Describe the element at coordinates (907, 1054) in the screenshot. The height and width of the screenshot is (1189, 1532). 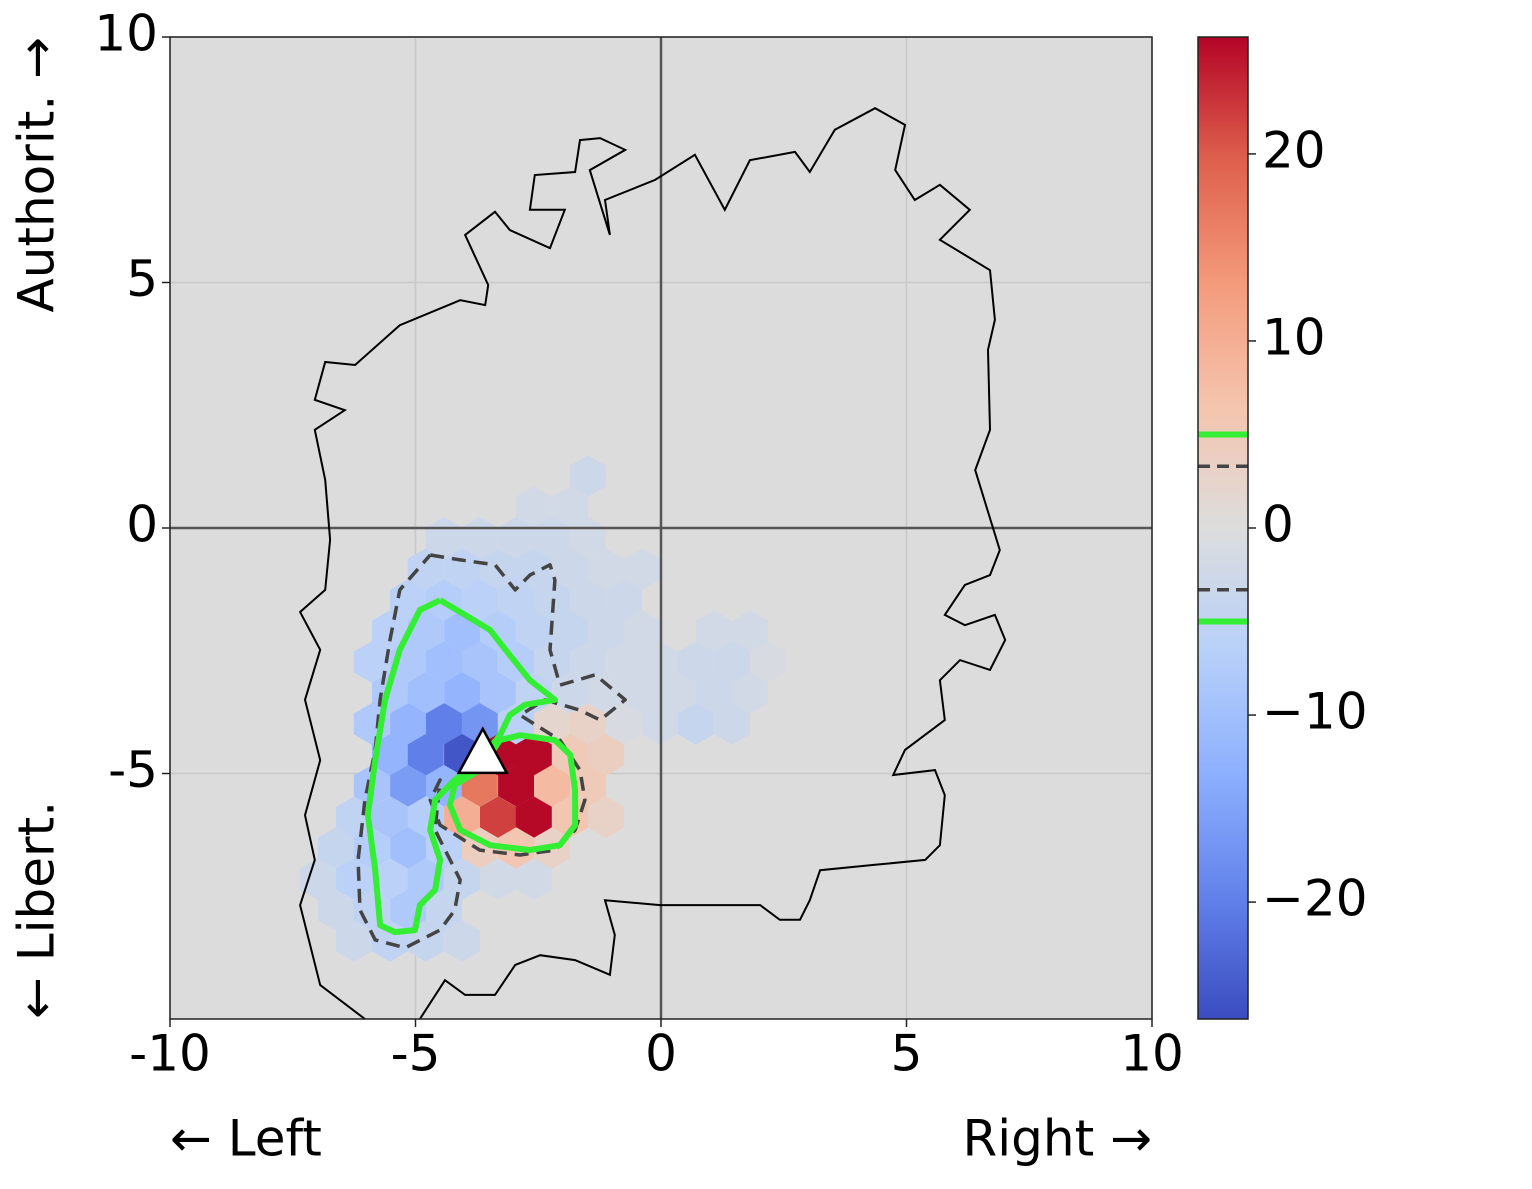
I see `x-tick-label: 5` at that location.